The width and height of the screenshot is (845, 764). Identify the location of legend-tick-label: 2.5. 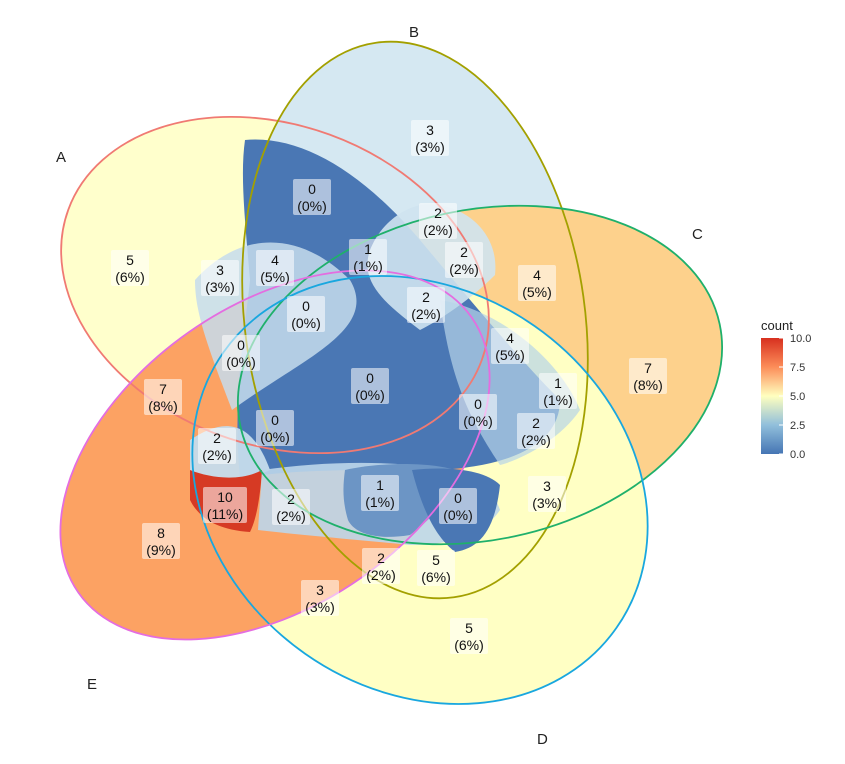
(797, 426).